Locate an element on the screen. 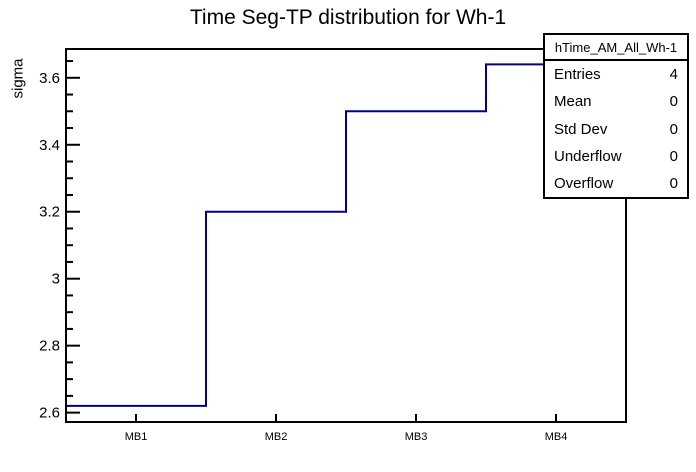 This screenshot has width=696, height=472. stat-label: Std Dev is located at coordinates (581, 129).